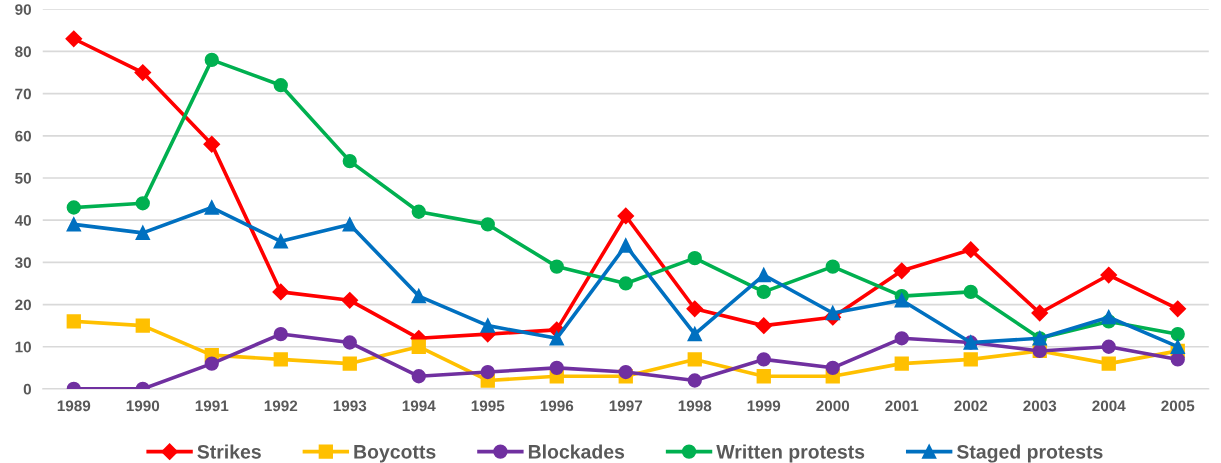  What do you see at coordinates (1178, 406) in the screenshot?
I see `x-tick-label: 2005` at bounding box center [1178, 406].